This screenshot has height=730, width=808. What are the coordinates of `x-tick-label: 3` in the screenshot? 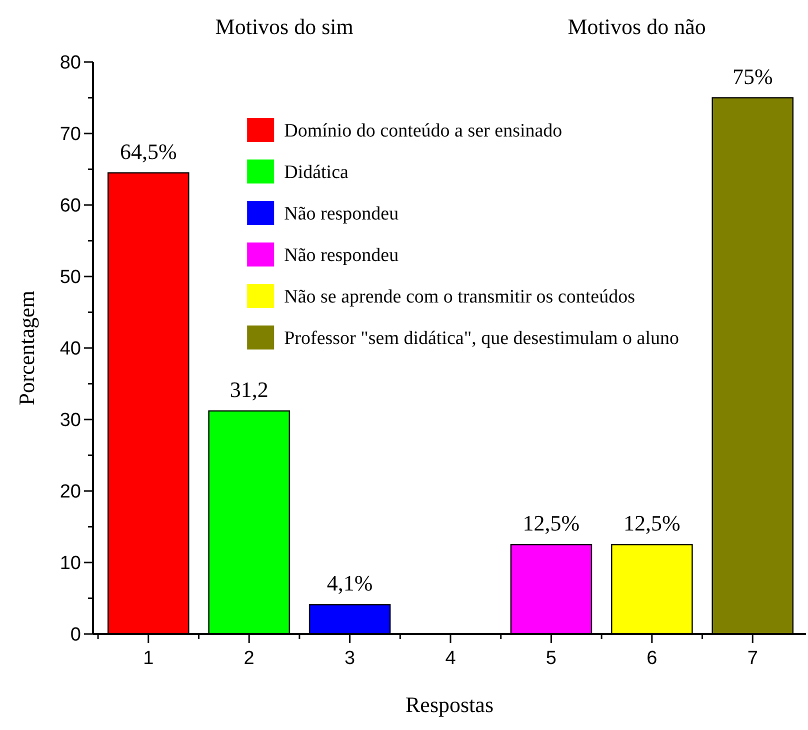 It's located at (350, 658).